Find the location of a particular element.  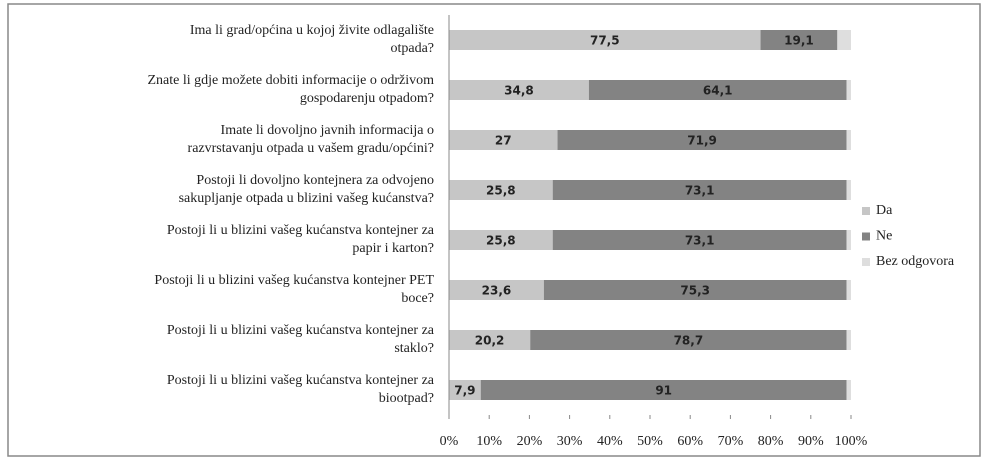

value-label: 7,9 is located at coordinates (464, 391).